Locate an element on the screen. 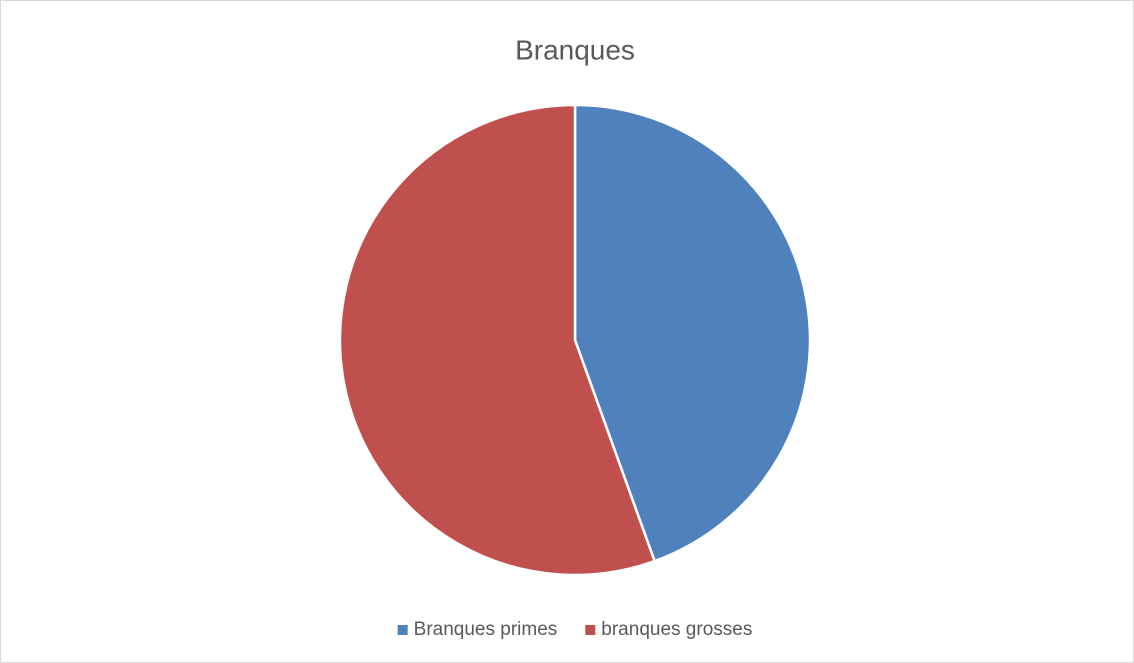  chart-title: Branques is located at coordinates (575, 49).